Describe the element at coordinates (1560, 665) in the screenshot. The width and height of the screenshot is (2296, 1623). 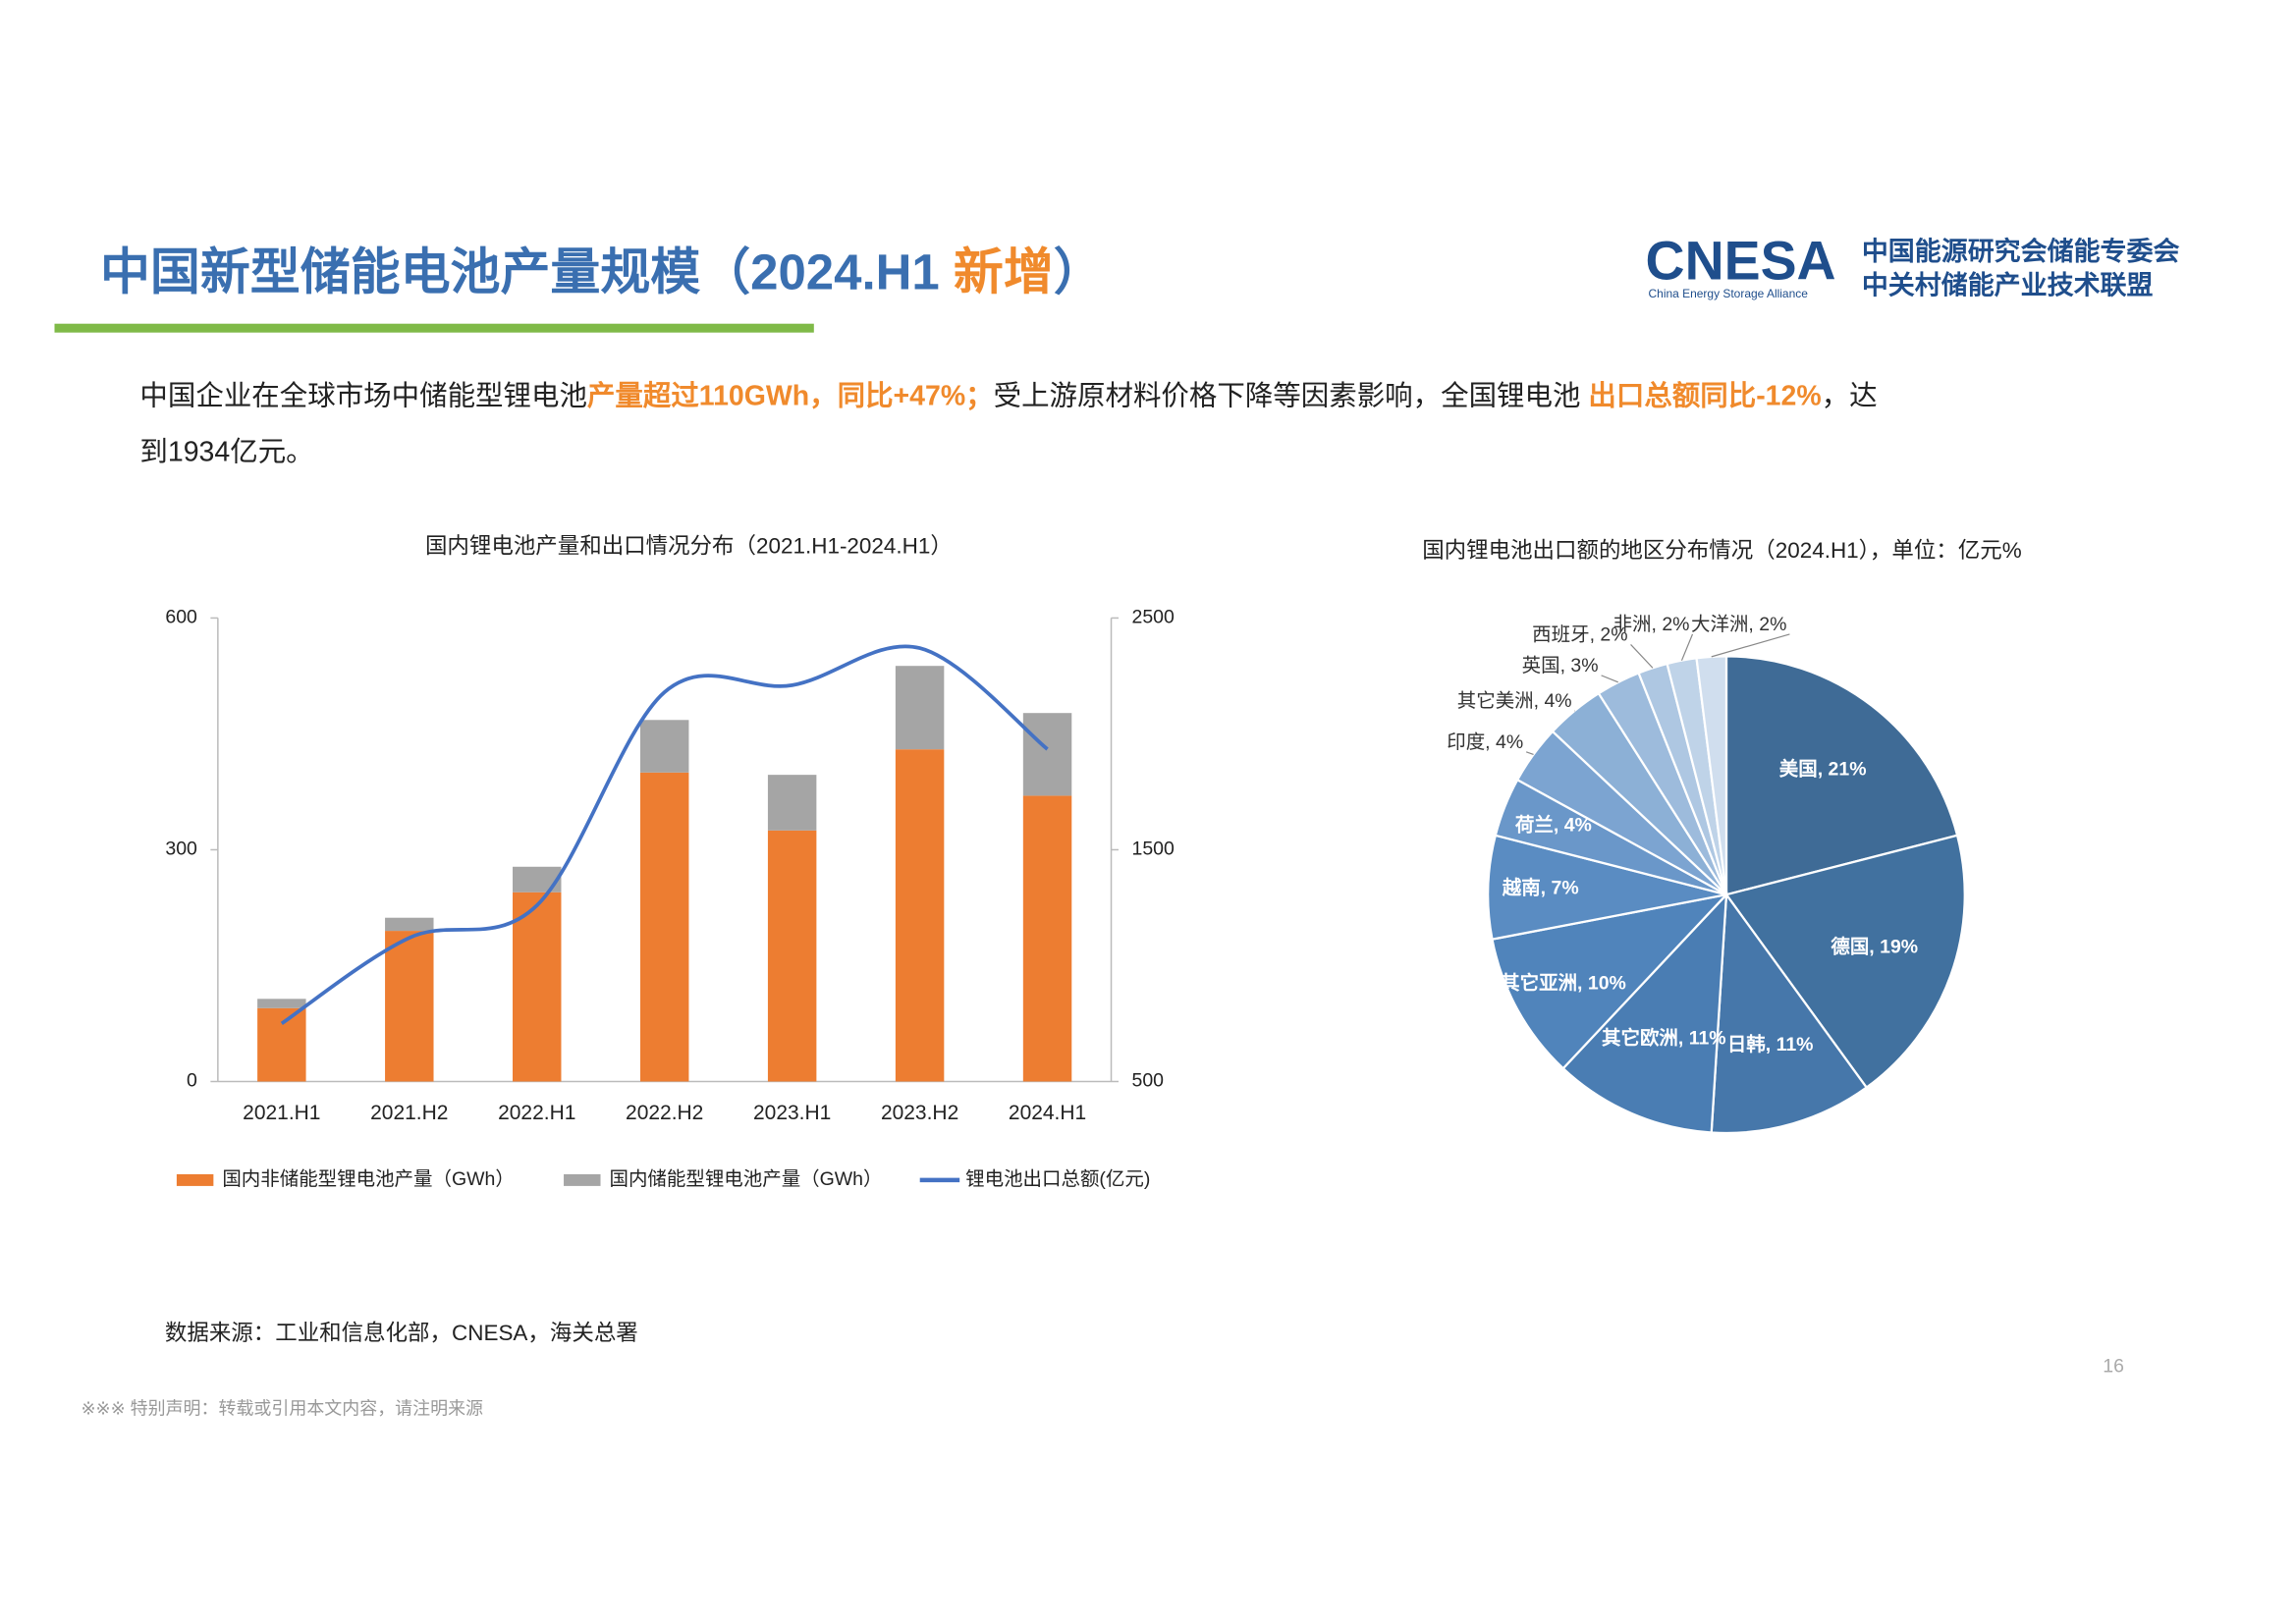
I see `slice-label: 英国, 3%` at that location.